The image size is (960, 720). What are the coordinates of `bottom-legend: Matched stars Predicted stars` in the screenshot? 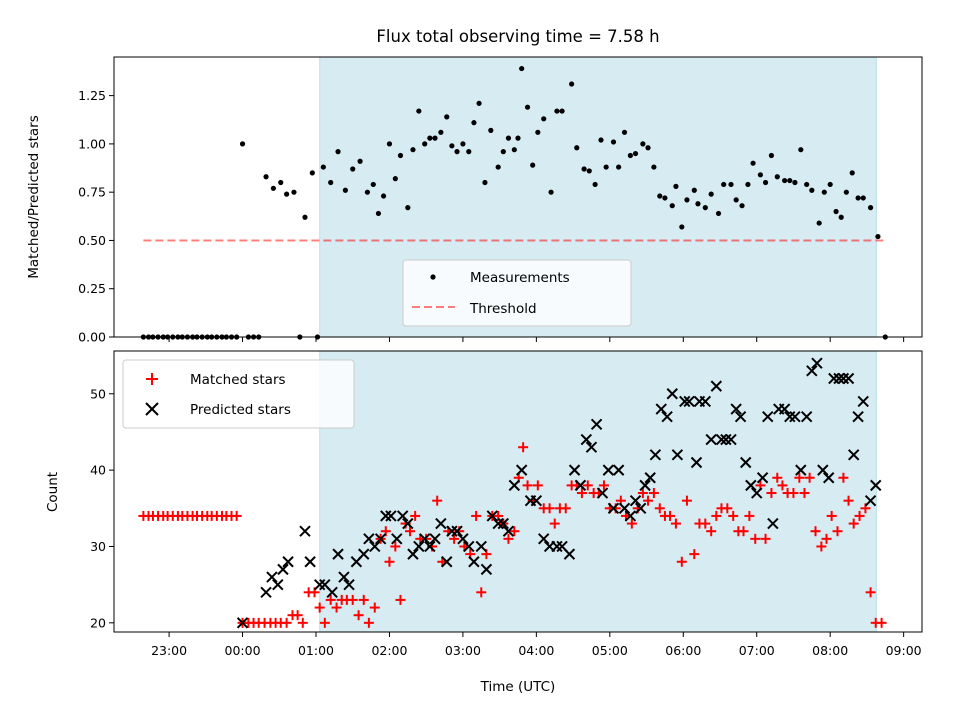 It's located at (238, 394).